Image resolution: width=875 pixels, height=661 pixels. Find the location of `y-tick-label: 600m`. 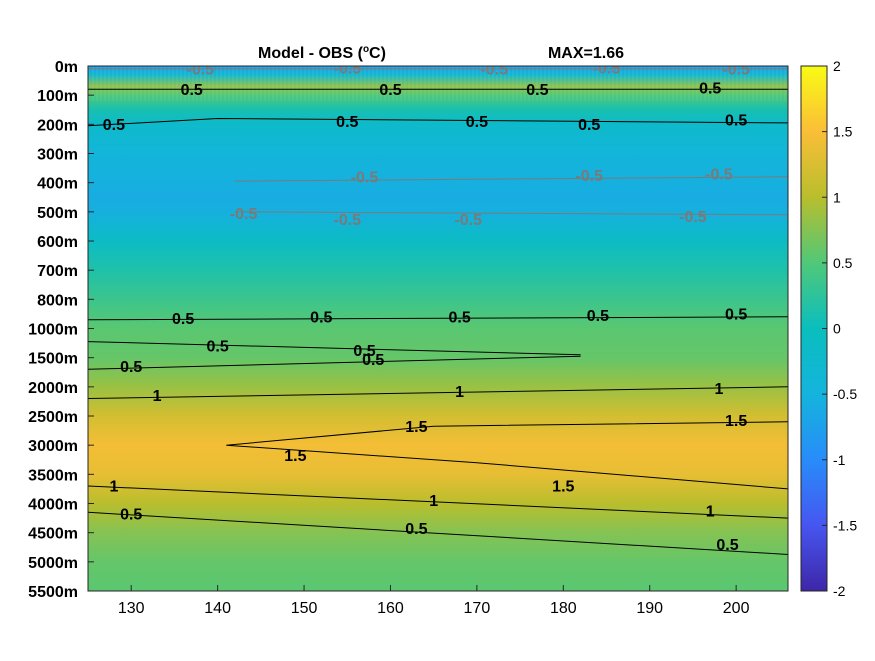

y-tick-label: 600m is located at coordinates (57, 242).